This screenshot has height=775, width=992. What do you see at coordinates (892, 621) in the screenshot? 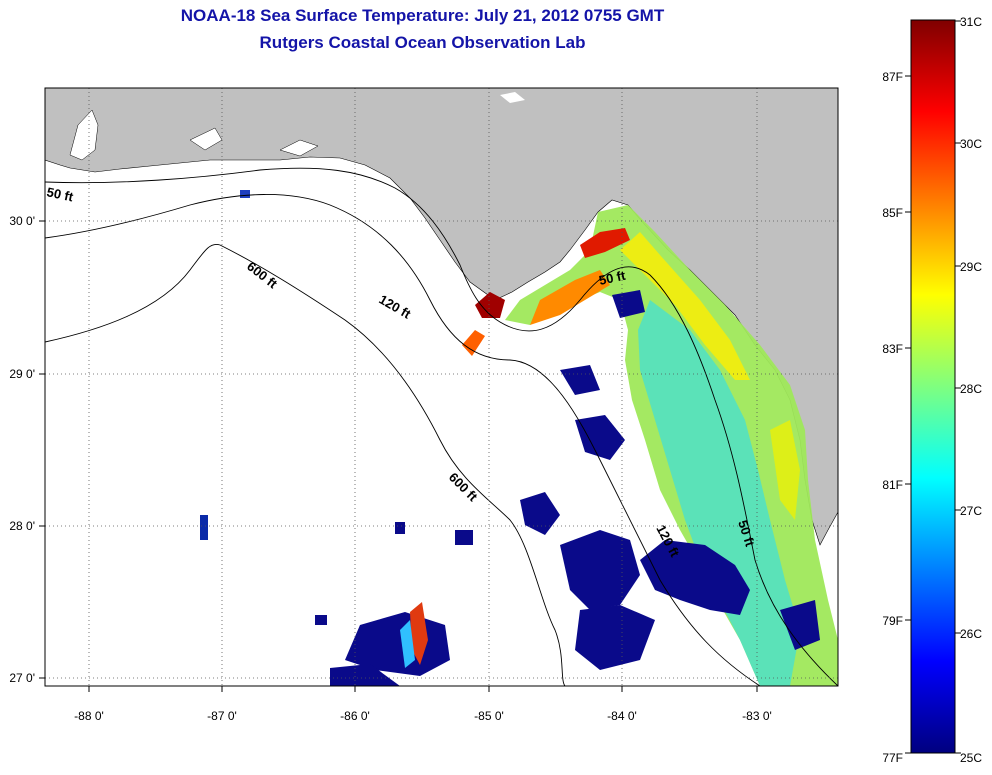
I see `colorbar-fahrenheit-label: 79F` at bounding box center [892, 621].